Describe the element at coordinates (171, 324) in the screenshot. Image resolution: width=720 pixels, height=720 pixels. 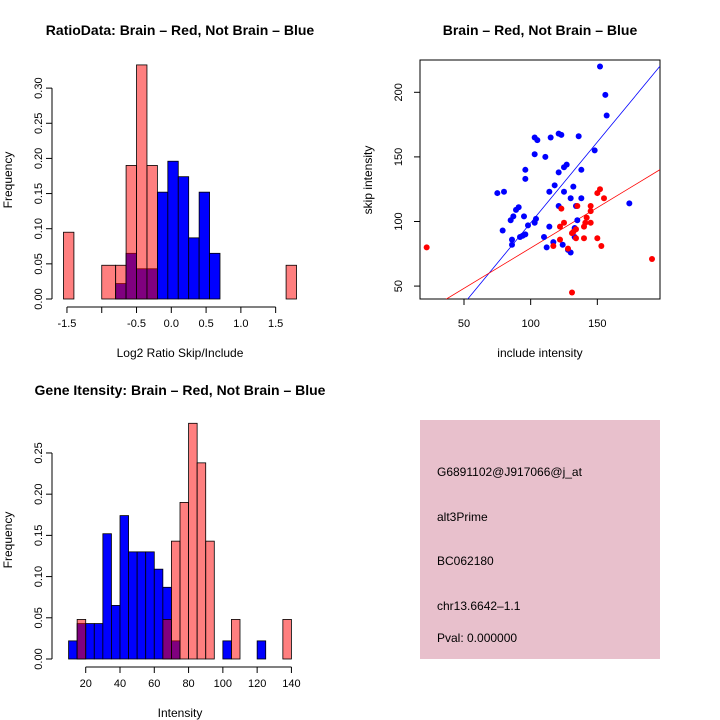
I see `ratio-x-tick-label-3: 0.0` at that location.